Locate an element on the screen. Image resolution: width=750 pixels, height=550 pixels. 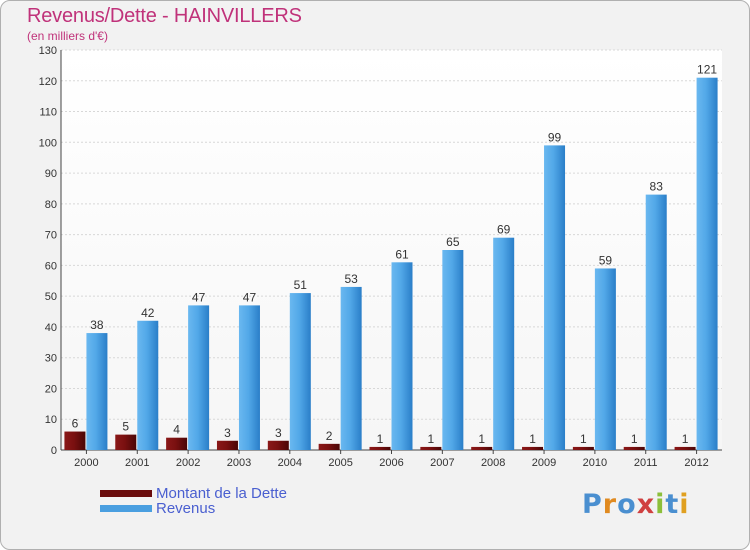
x-tick-label: 2007 is located at coordinates (442, 463).